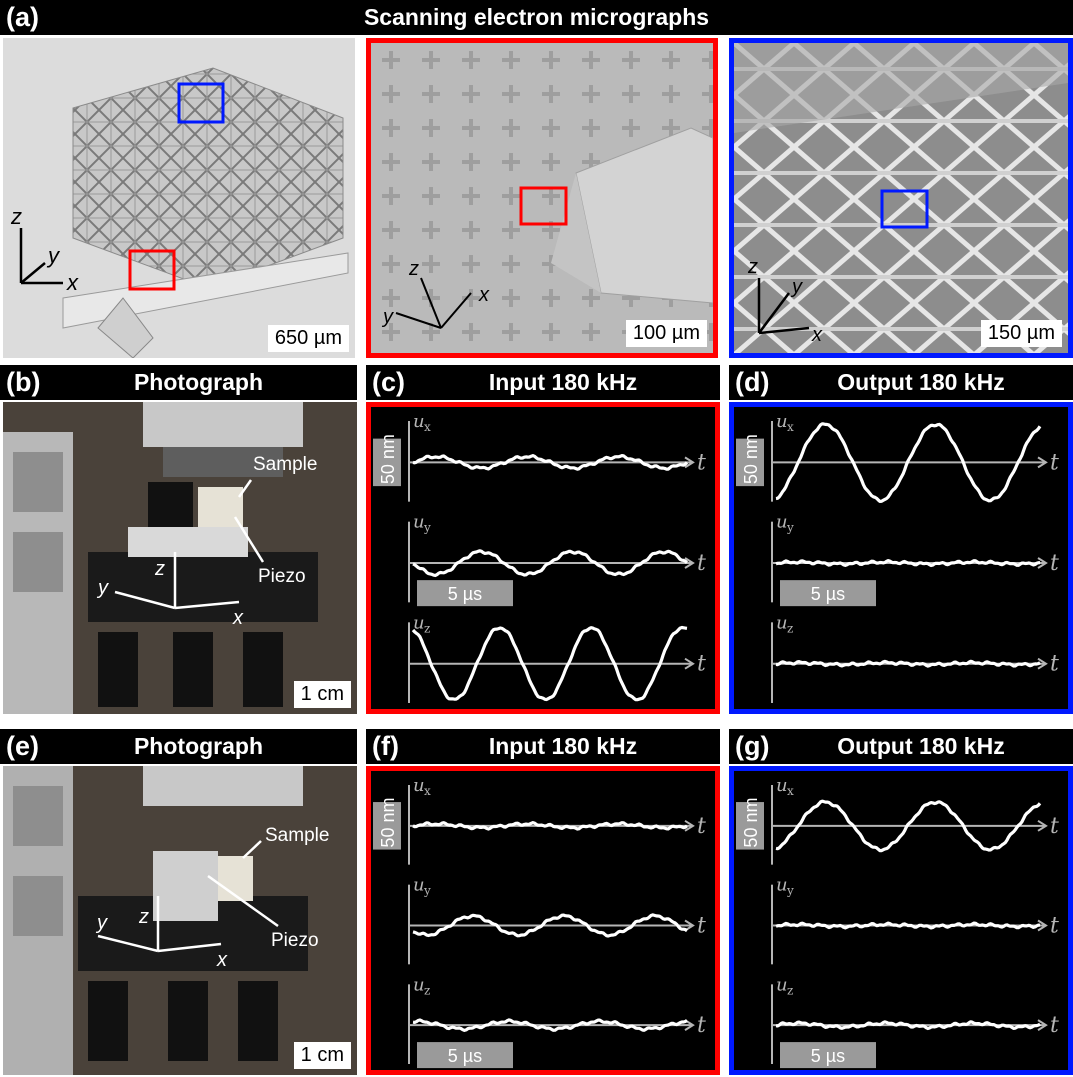  I want to click on plot-input-f: u x t u y t u z t 50 nm 5 µs, so click(543, 920).